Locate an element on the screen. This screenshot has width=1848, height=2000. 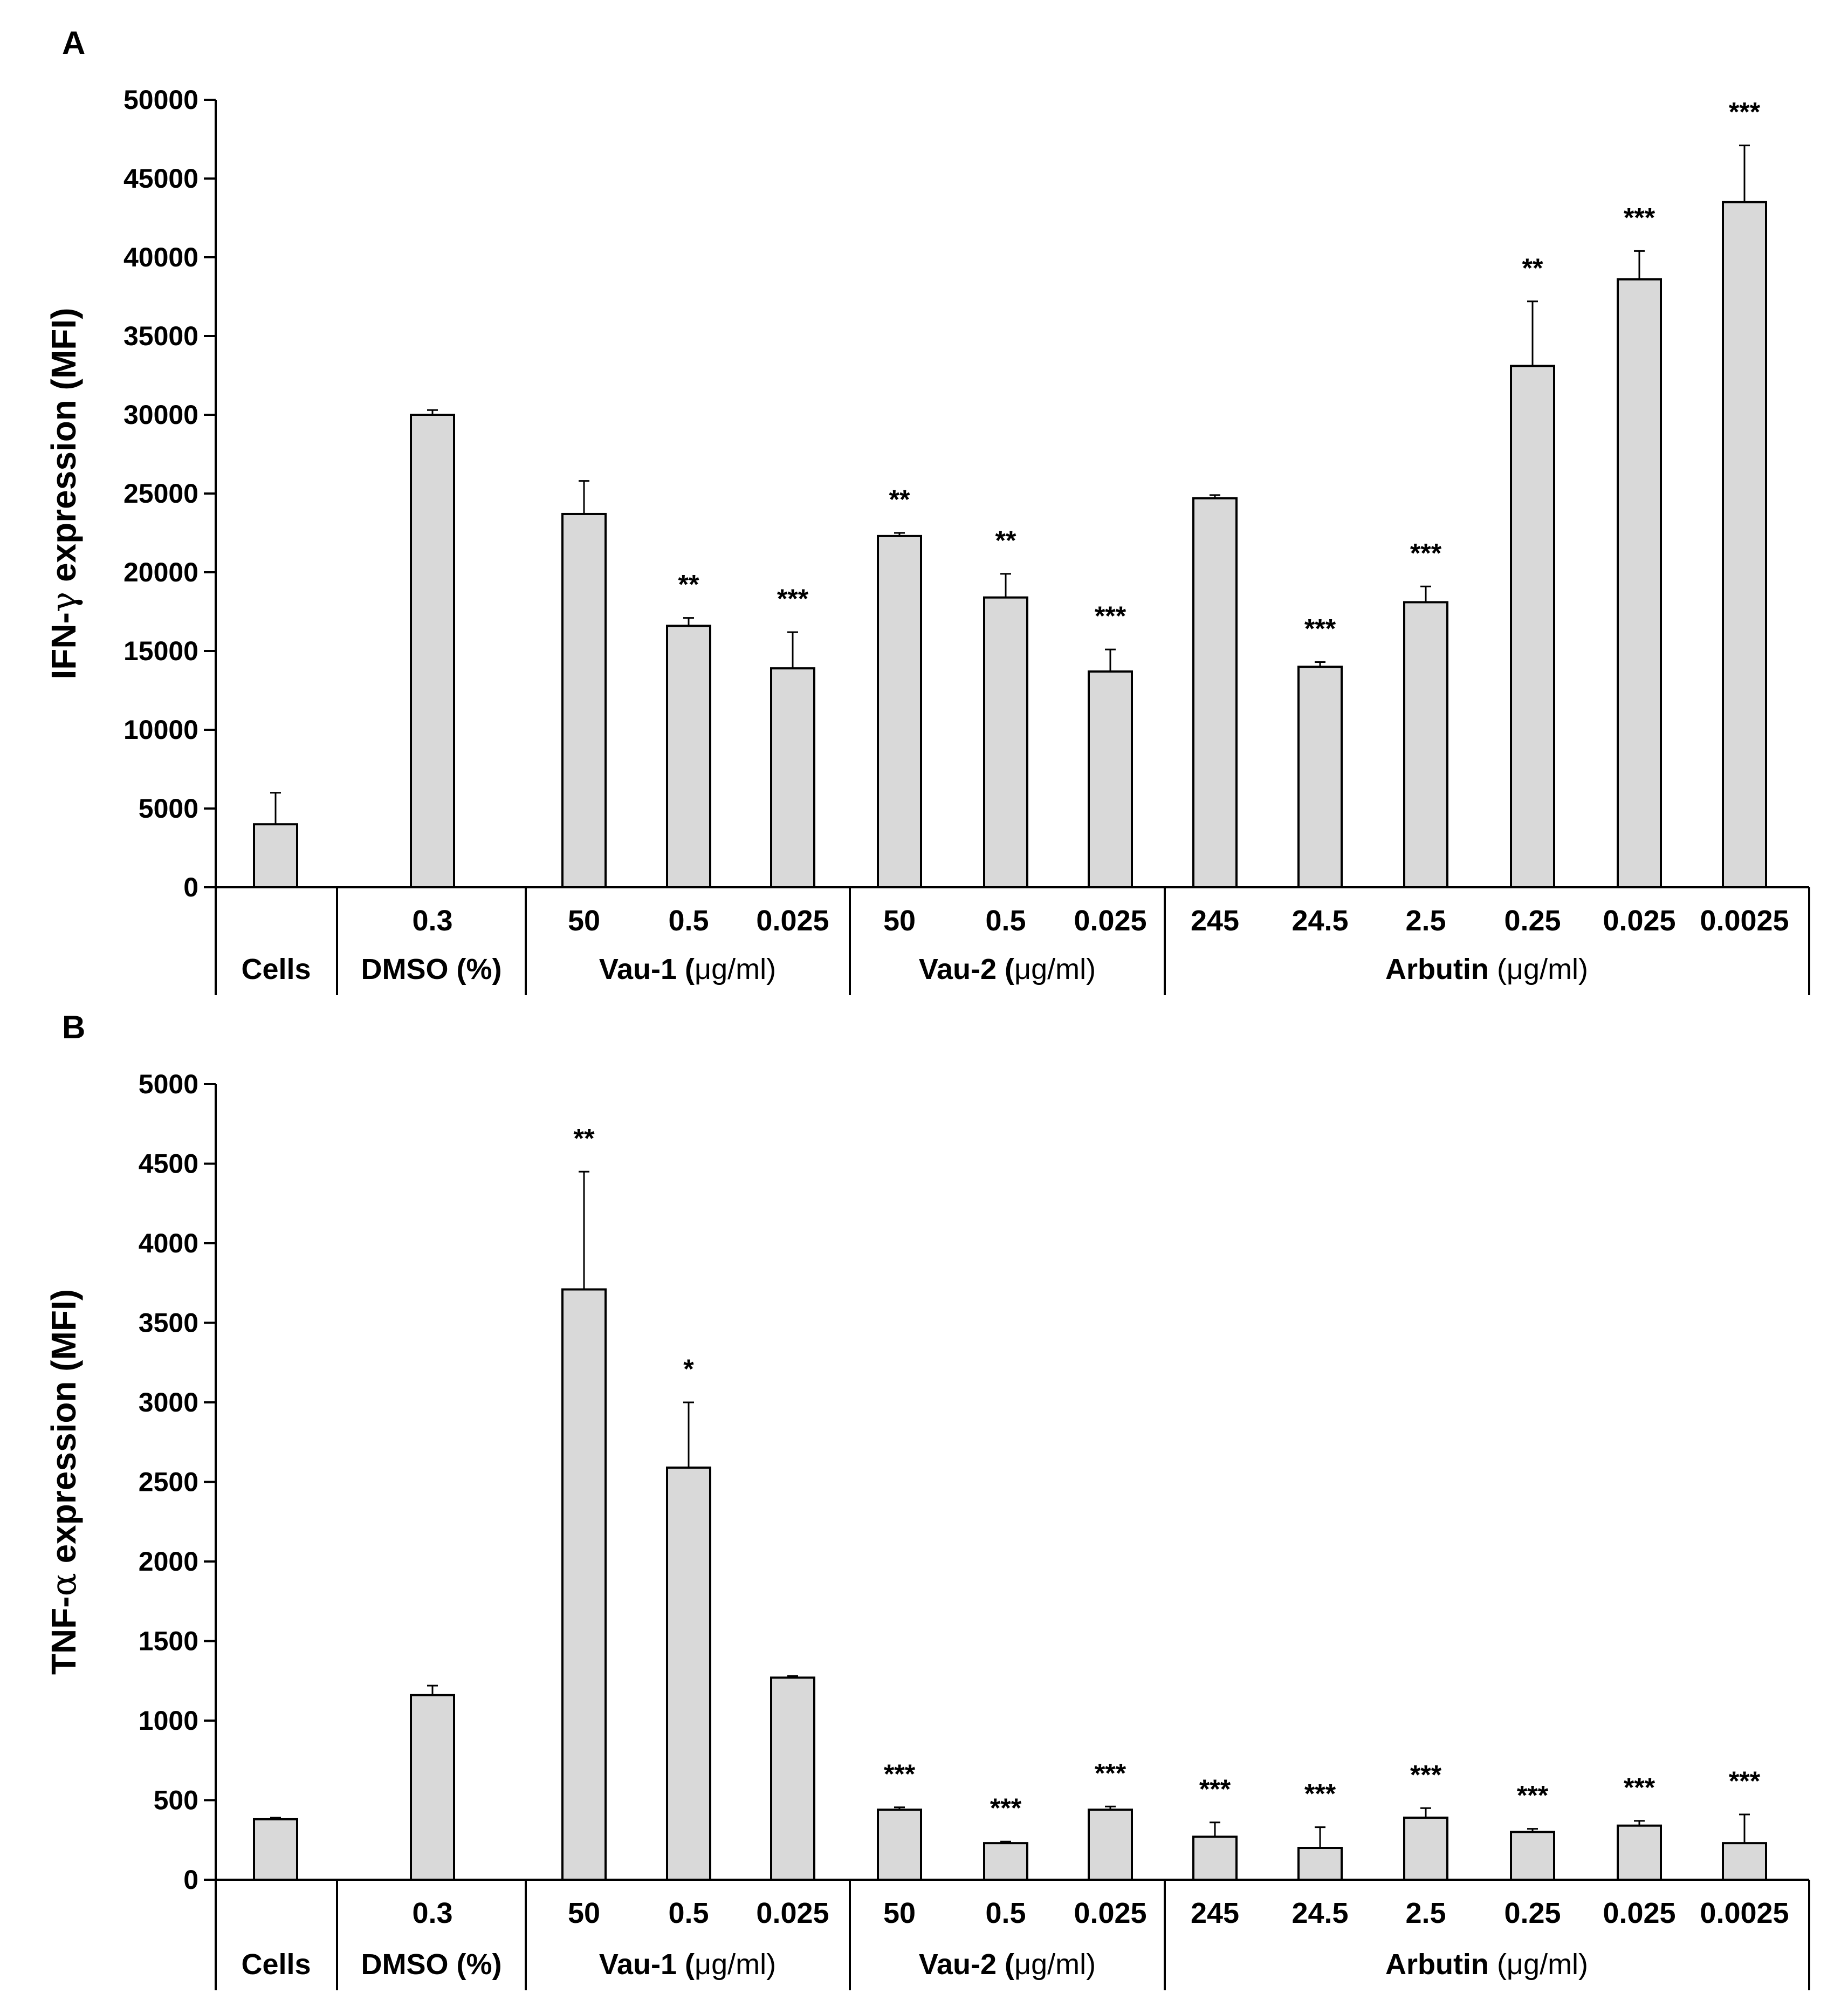
y-tick-label: 4000 is located at coordinates (168, 1243).